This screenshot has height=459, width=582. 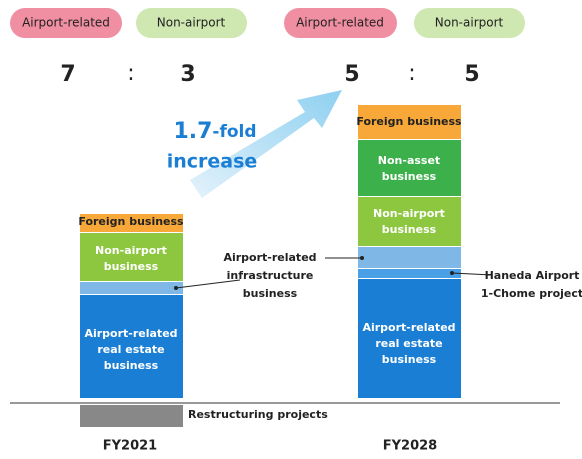 What do you see at coordinates (266, 144) in the screenshot?
I see `growth-arrow` at bounding box center [266, 144].